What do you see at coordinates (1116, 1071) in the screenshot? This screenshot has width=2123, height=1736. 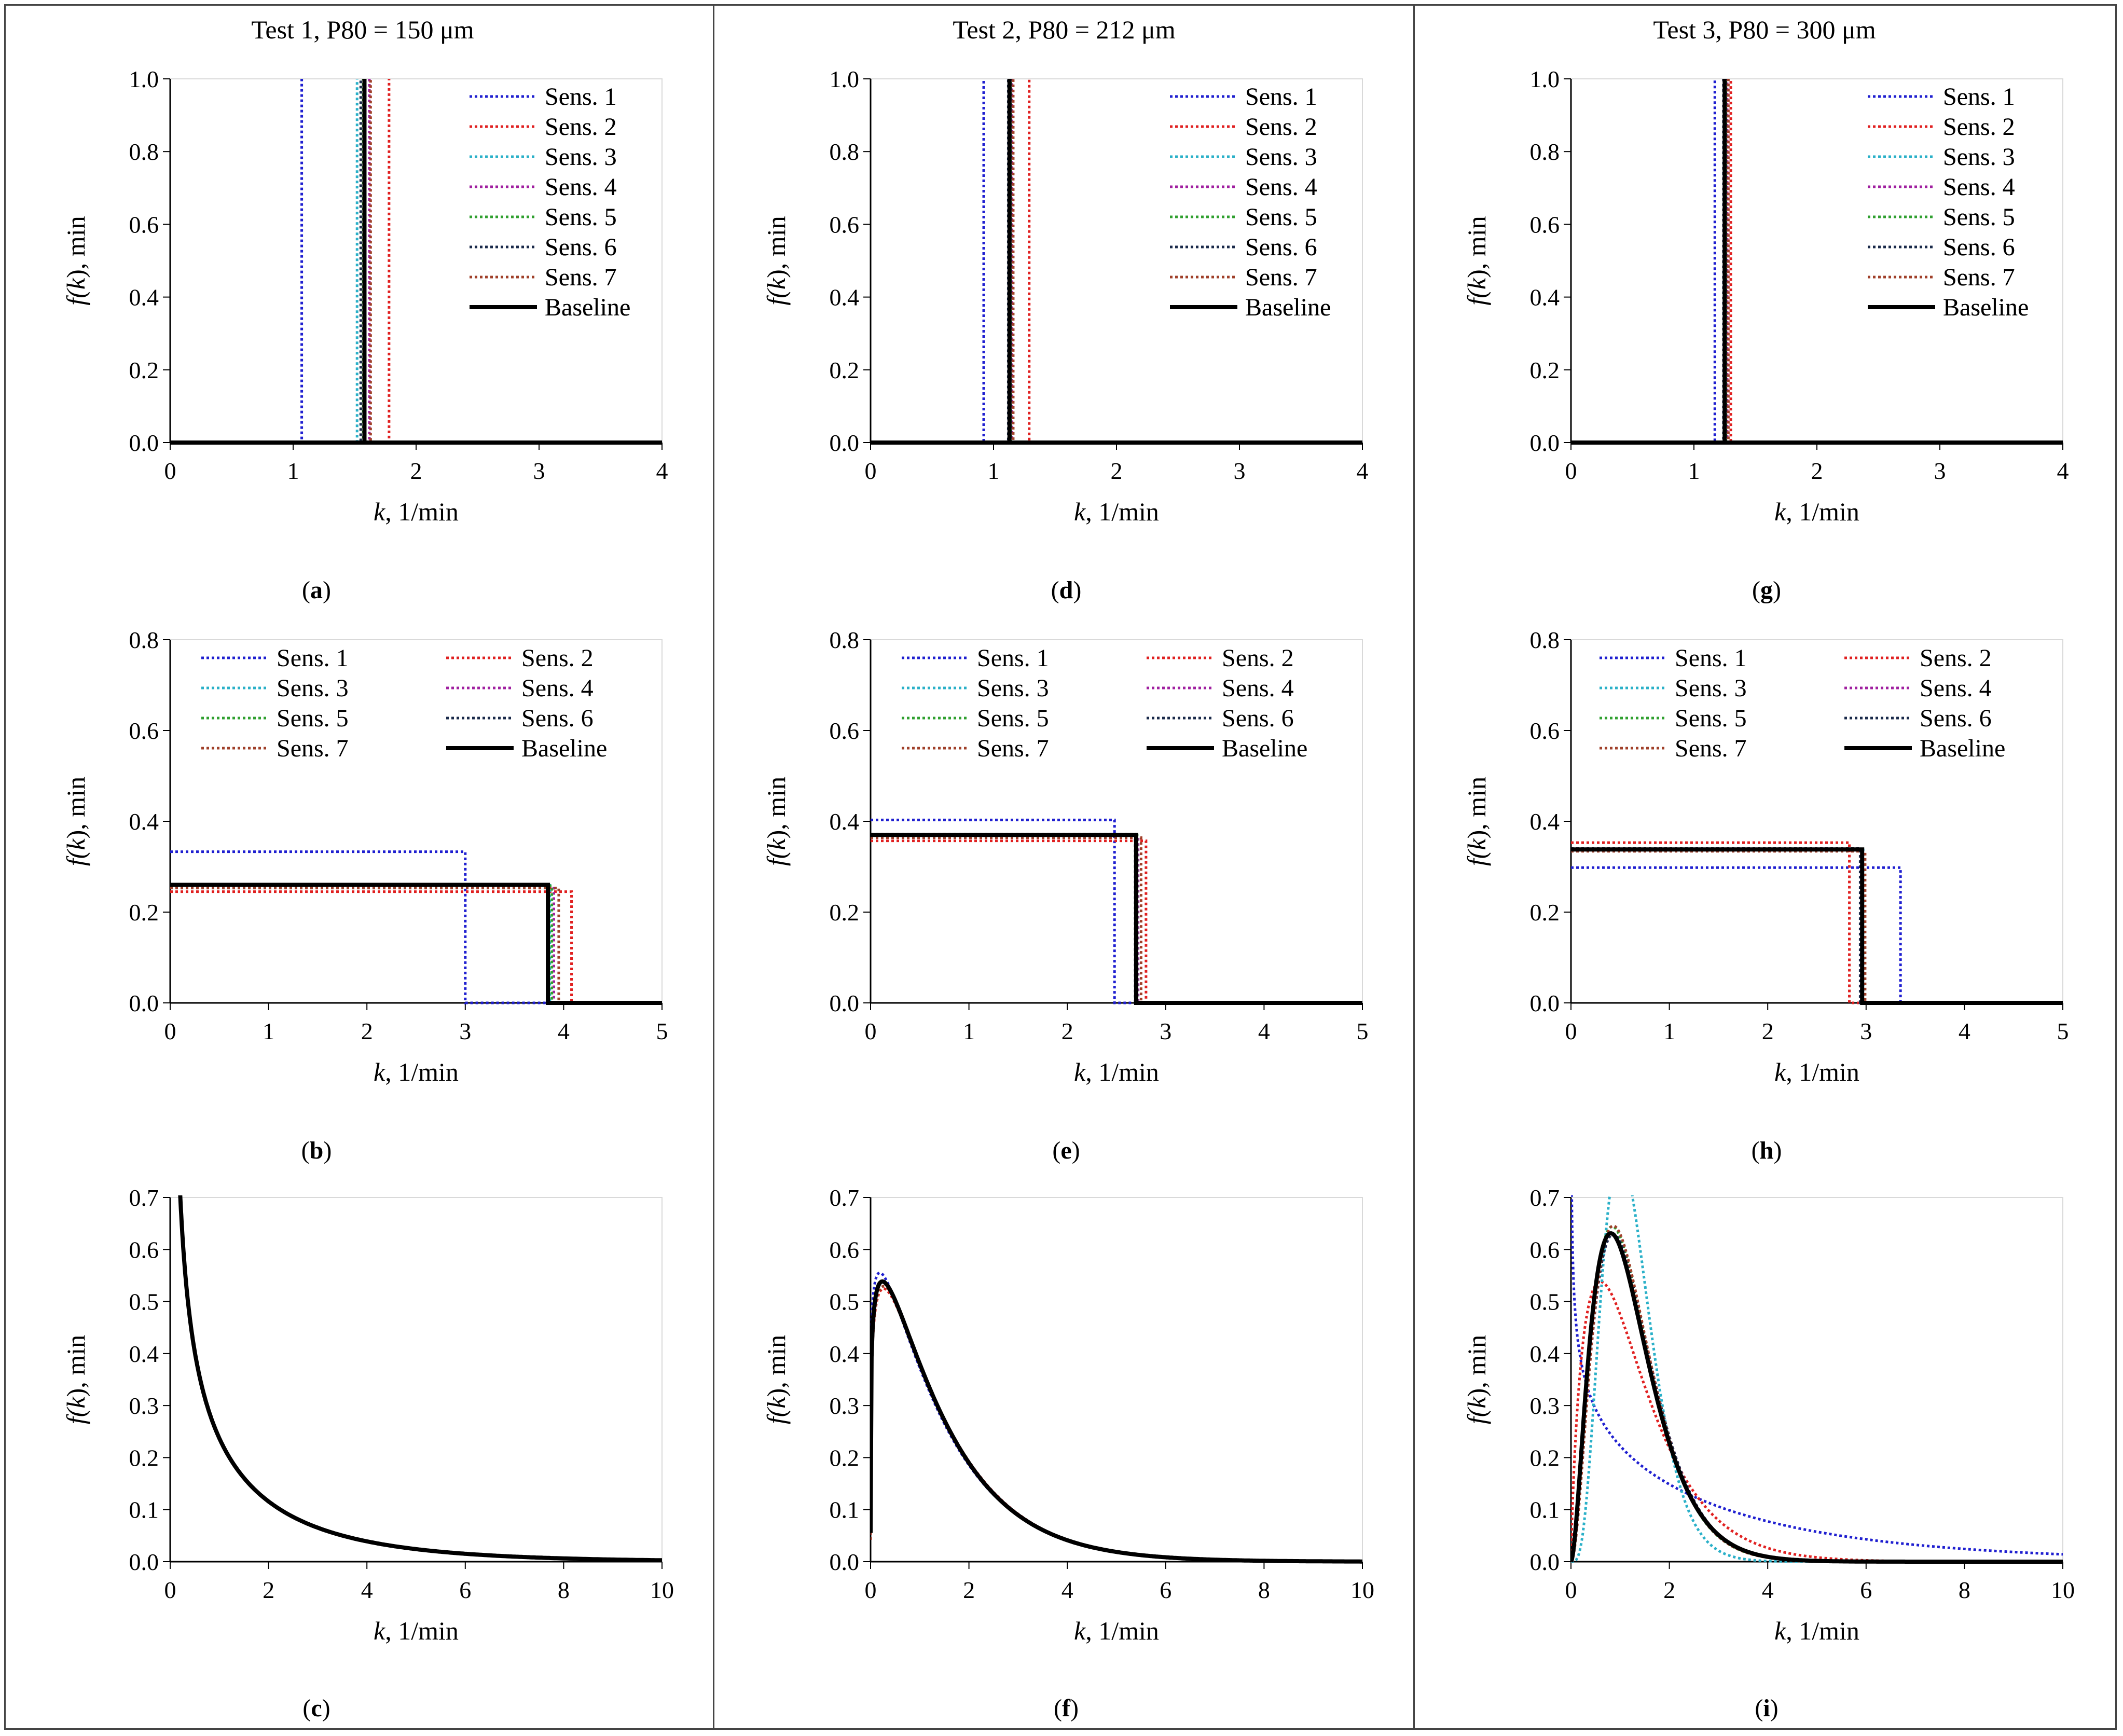 I see `x-axis-title: k, 1/min` at bounding box center [1116, 1071].